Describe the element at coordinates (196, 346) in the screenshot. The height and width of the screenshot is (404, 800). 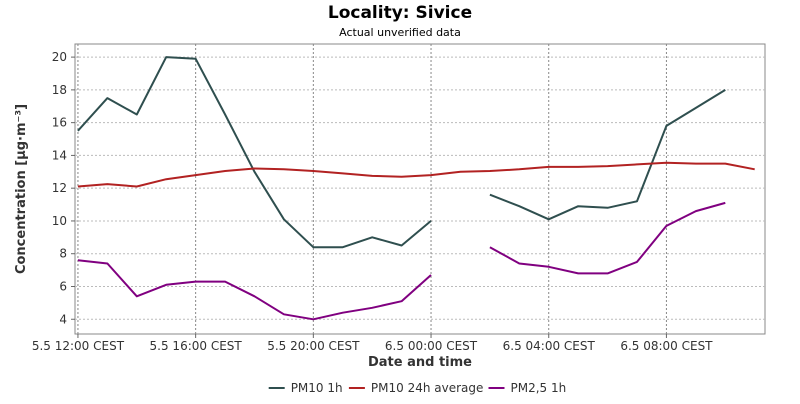
I see `x-tick-label: 5.5 16:00 CEST` at that location.